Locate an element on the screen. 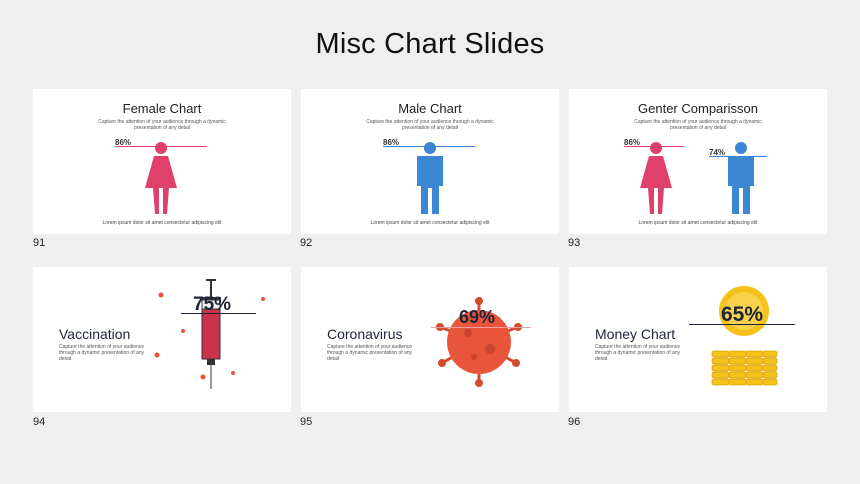  slide-number: 95 is located at coordinates (306, 422).